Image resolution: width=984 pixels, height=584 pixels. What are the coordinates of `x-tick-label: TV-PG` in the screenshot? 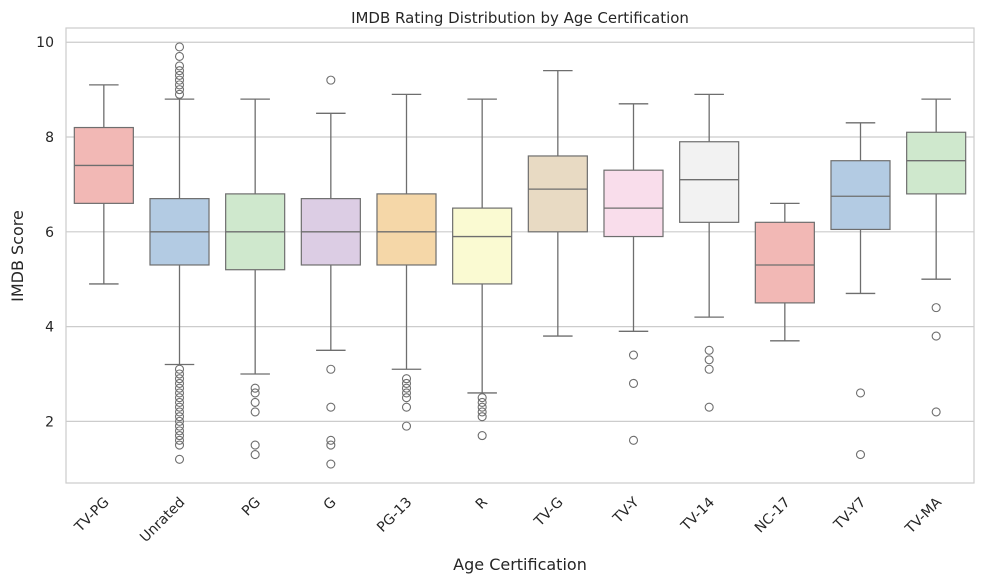 It's located at (91, 515).